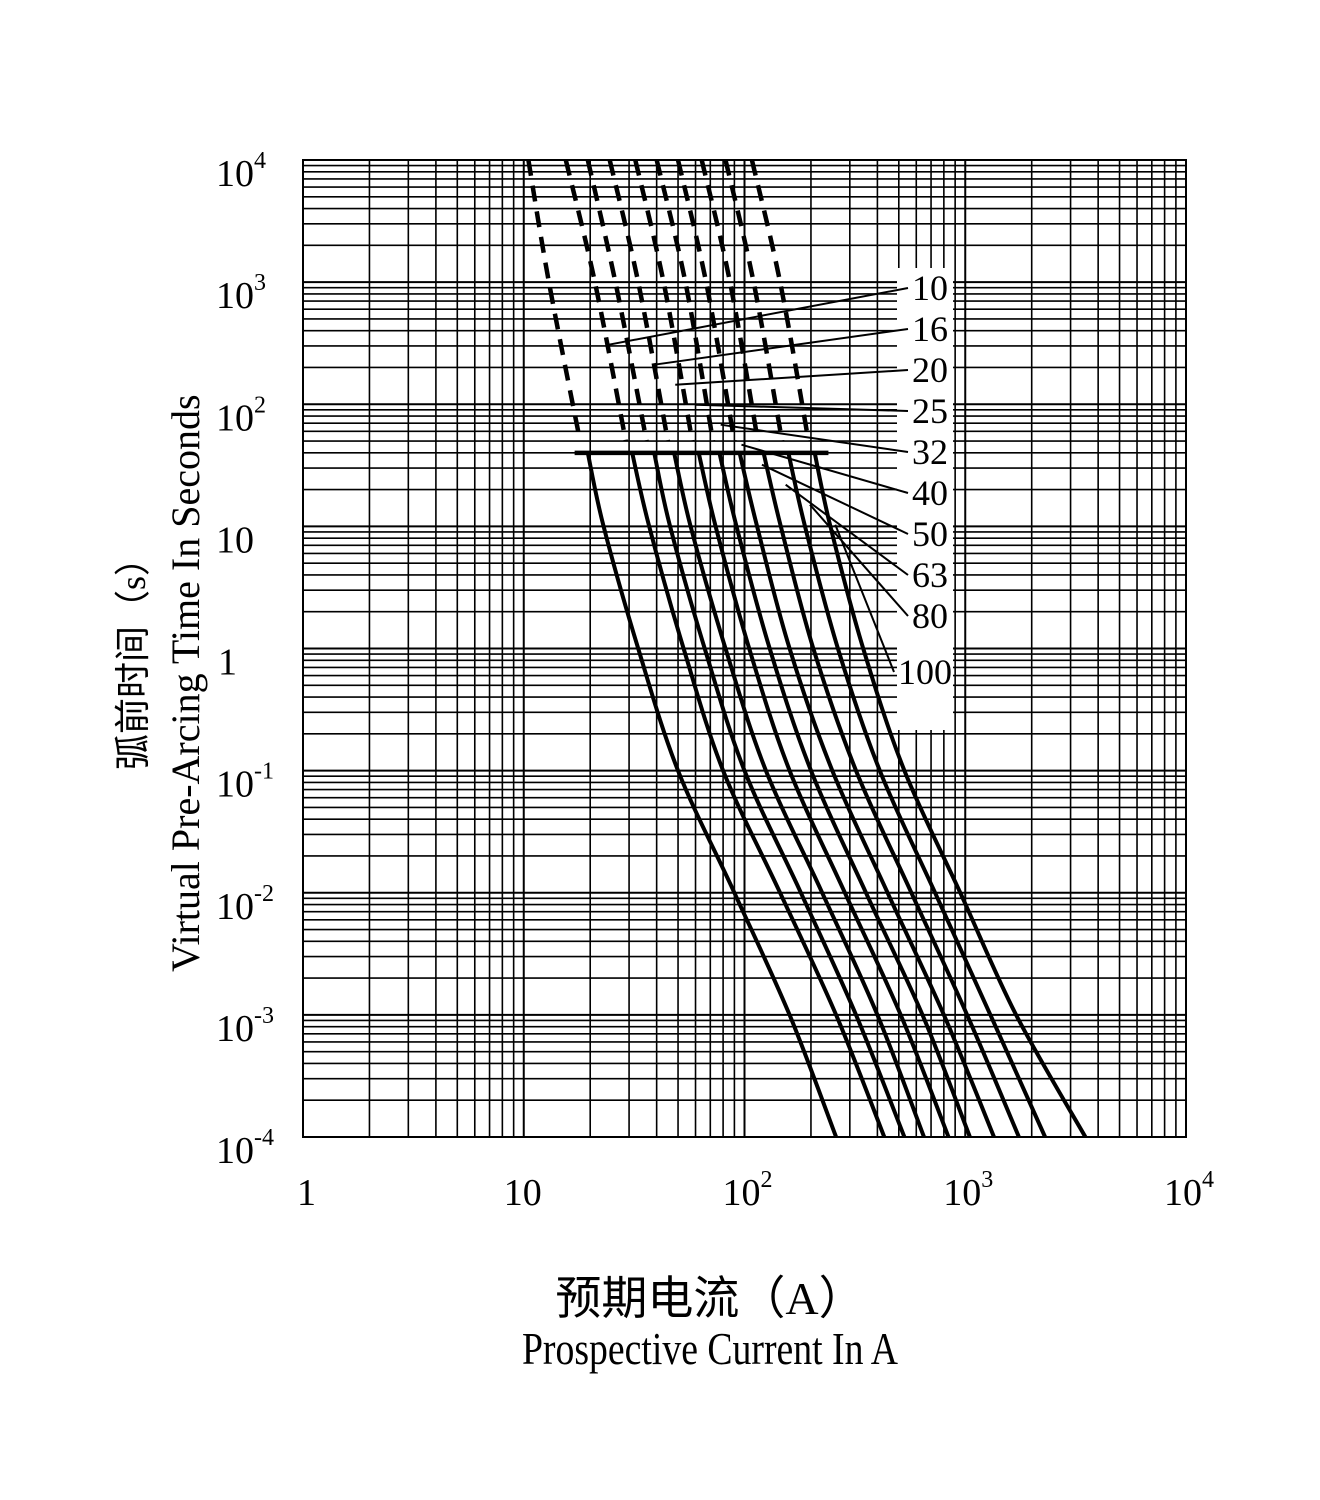 The image size is (1320, 1500). I want to click on curve-100-dashed, so click(780, 300).